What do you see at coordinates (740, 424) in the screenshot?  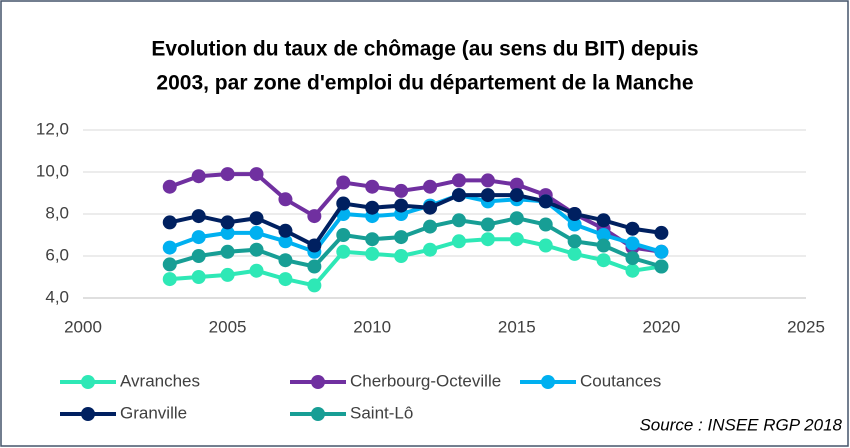 I see `source-note: Source : INSEE RGP 2018` at bounding box center [740, 424].